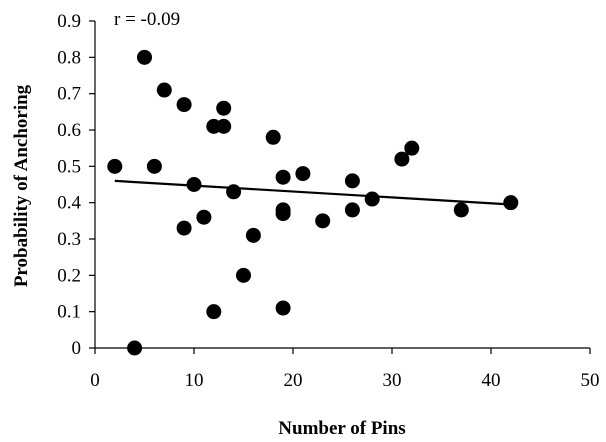 The image size is (606, 442). I want to click on x-tick-label: 20, so click(293, 380).